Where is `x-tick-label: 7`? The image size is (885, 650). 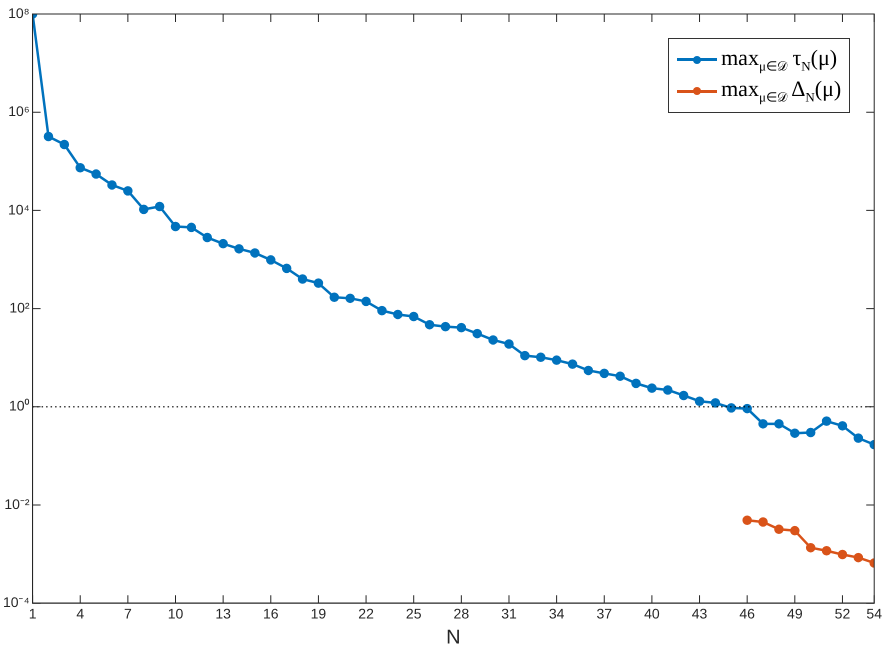 x-tick-label: 7 is located at coordinates (128, 613).